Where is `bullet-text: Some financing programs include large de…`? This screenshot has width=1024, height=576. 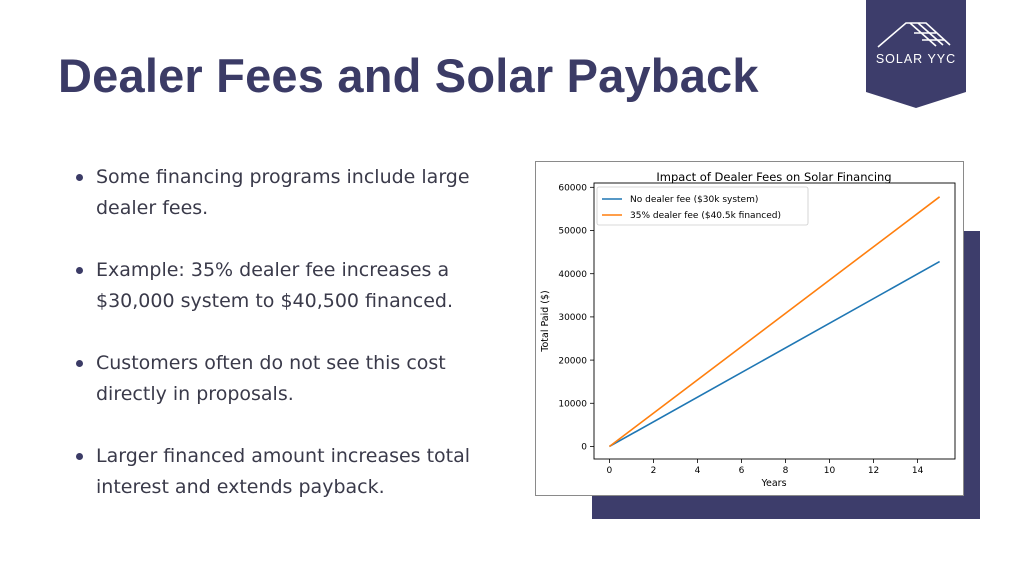 bullet-text: Some financing programs include large de… is located at coordinates (283, 192).